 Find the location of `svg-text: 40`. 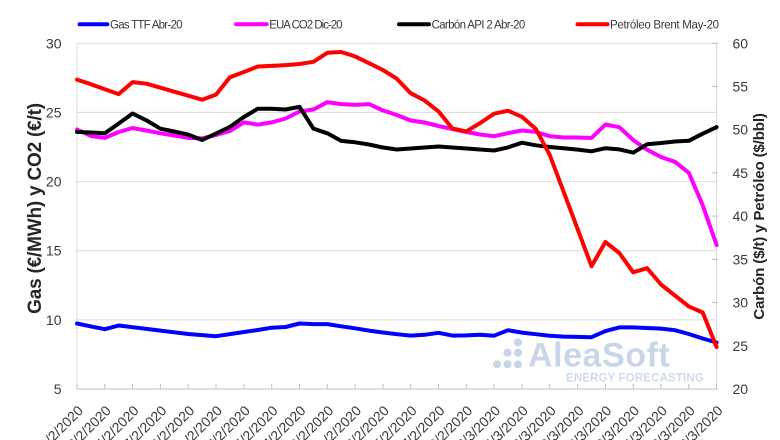

svg-text: 40 is located at coordinates (741, 216).